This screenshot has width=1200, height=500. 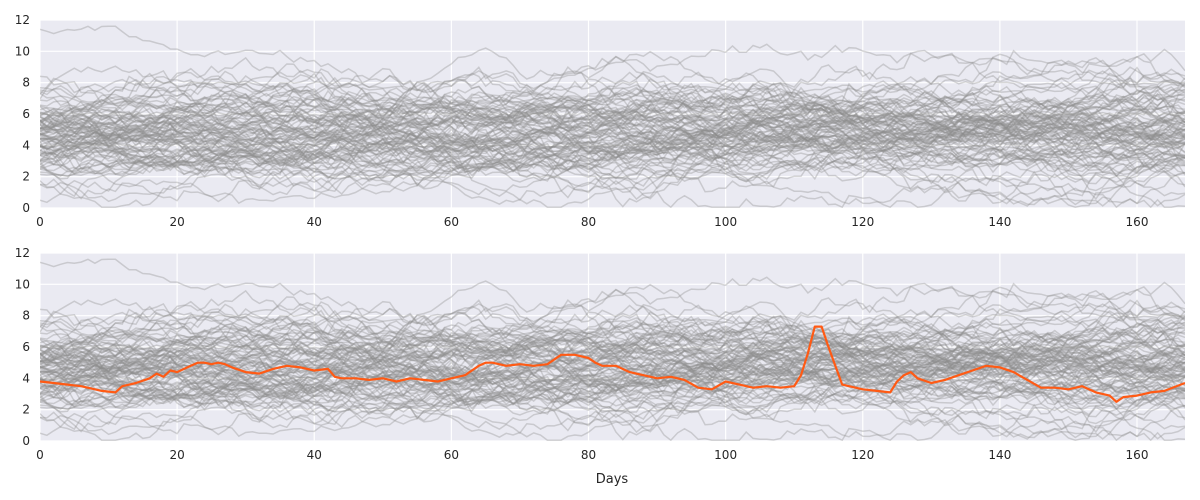 What do you see at coordinates (725, 455) in the screenshot?
I see `bottom-x-tick-label: 100` at bounding box center [725, 455].